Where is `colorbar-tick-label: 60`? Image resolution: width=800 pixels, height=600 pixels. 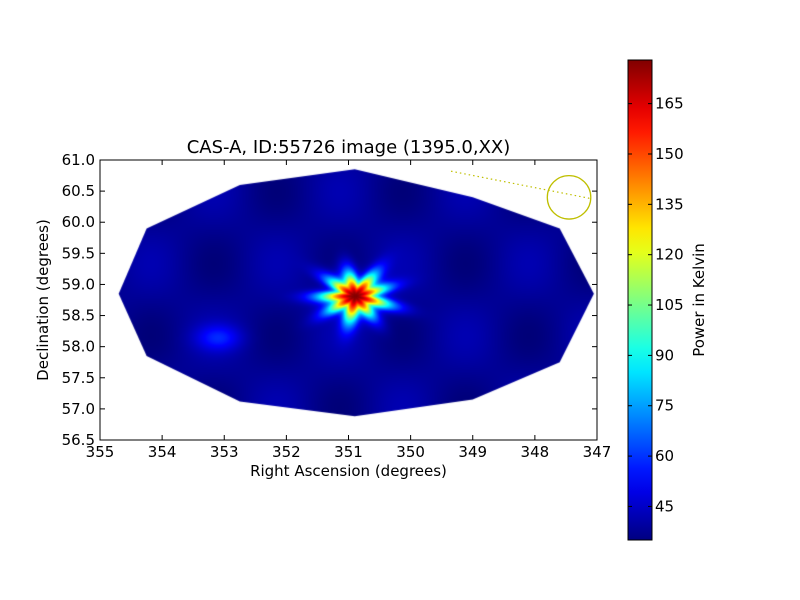 colorbar-tick-label: 60 is located at coordinates (664, 456).